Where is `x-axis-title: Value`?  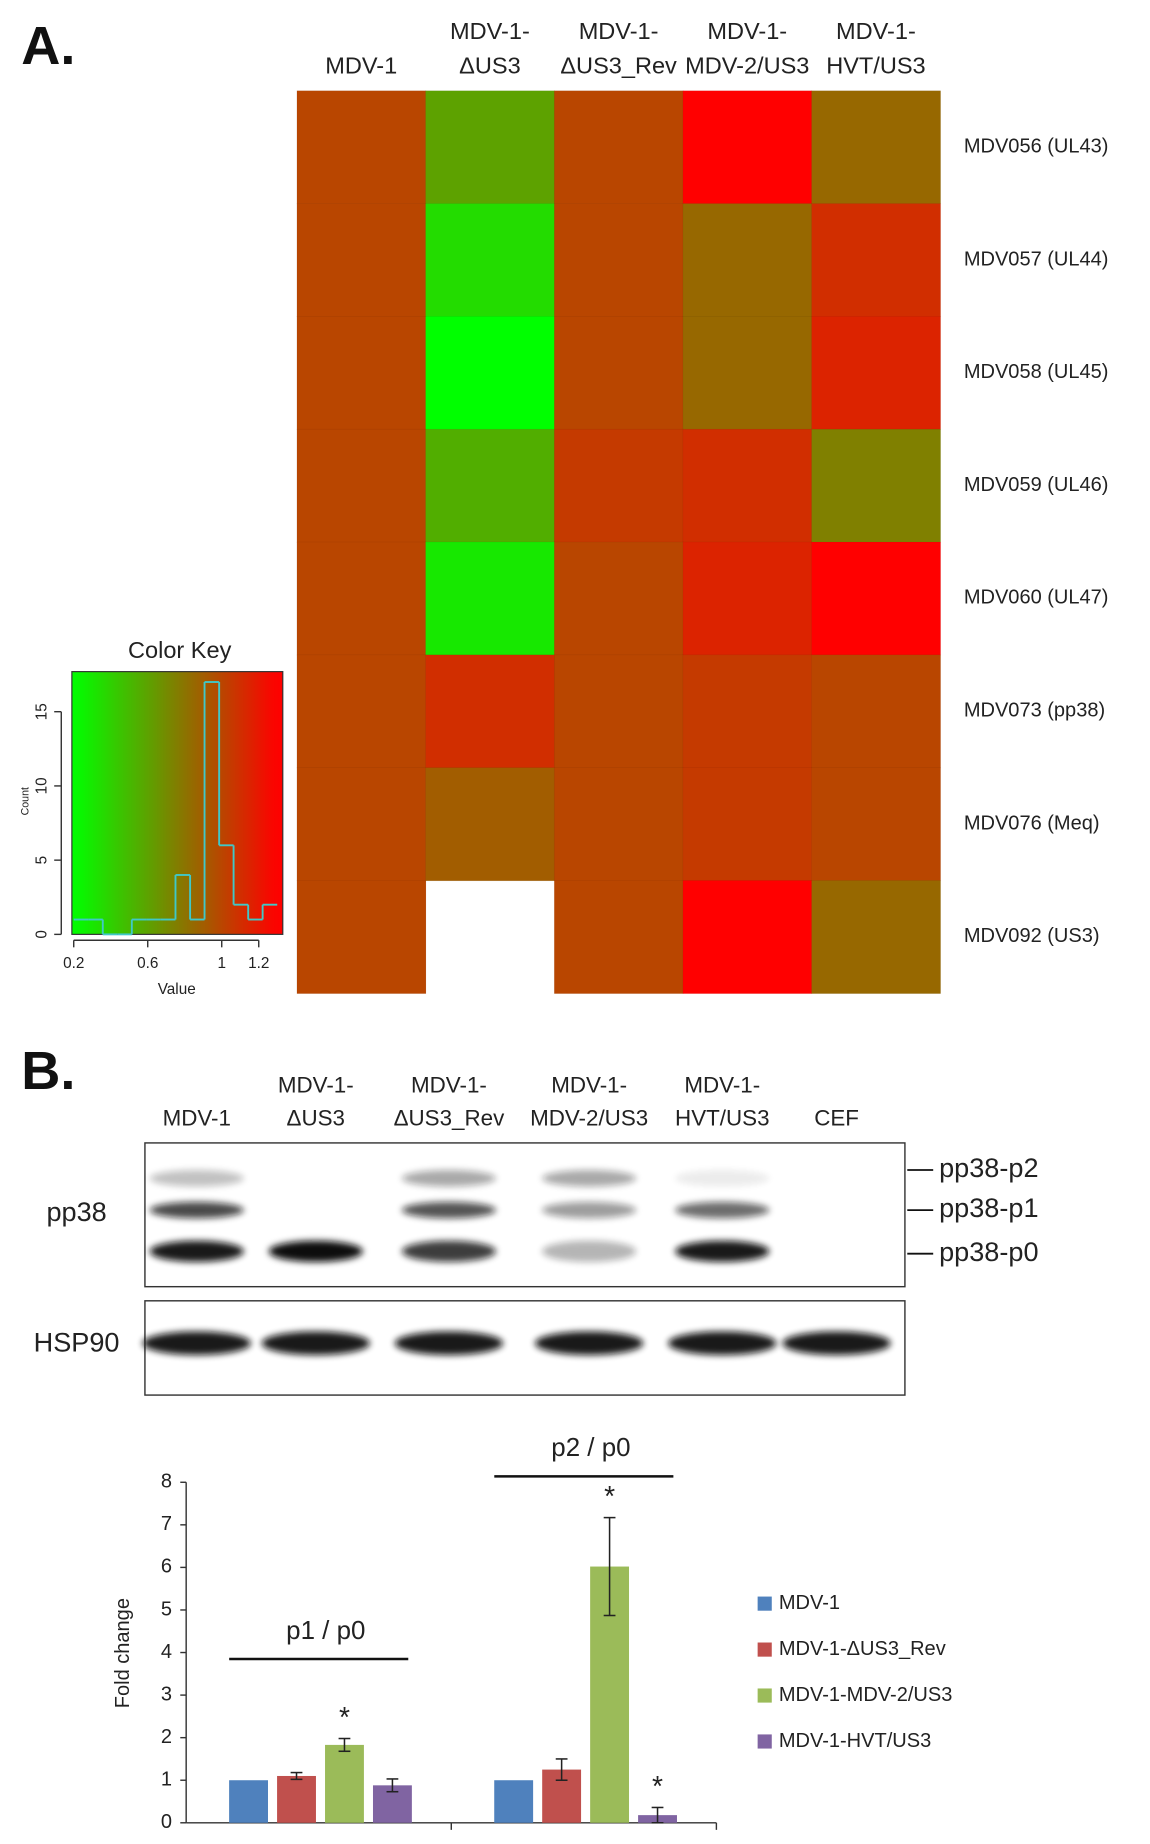 x-axis-title: Value is located at coordinates (177, 989).